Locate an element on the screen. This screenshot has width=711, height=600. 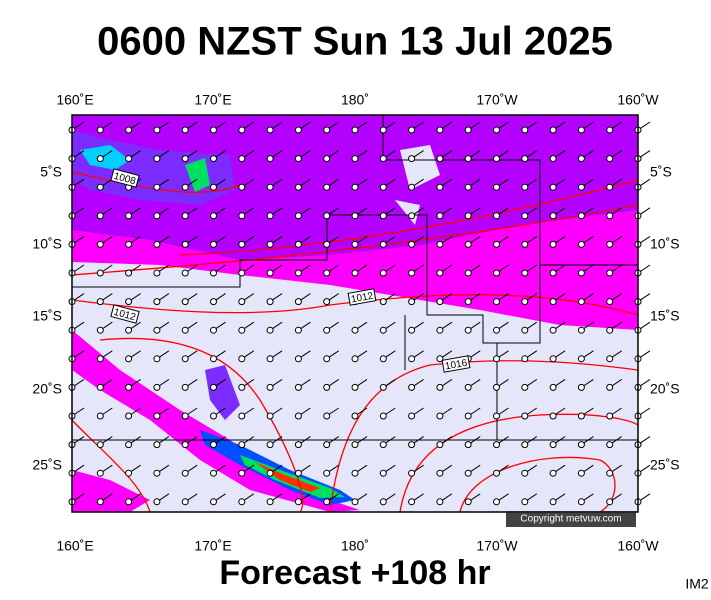
latitude-label: 10˚S is located at coordinates (665, 244).